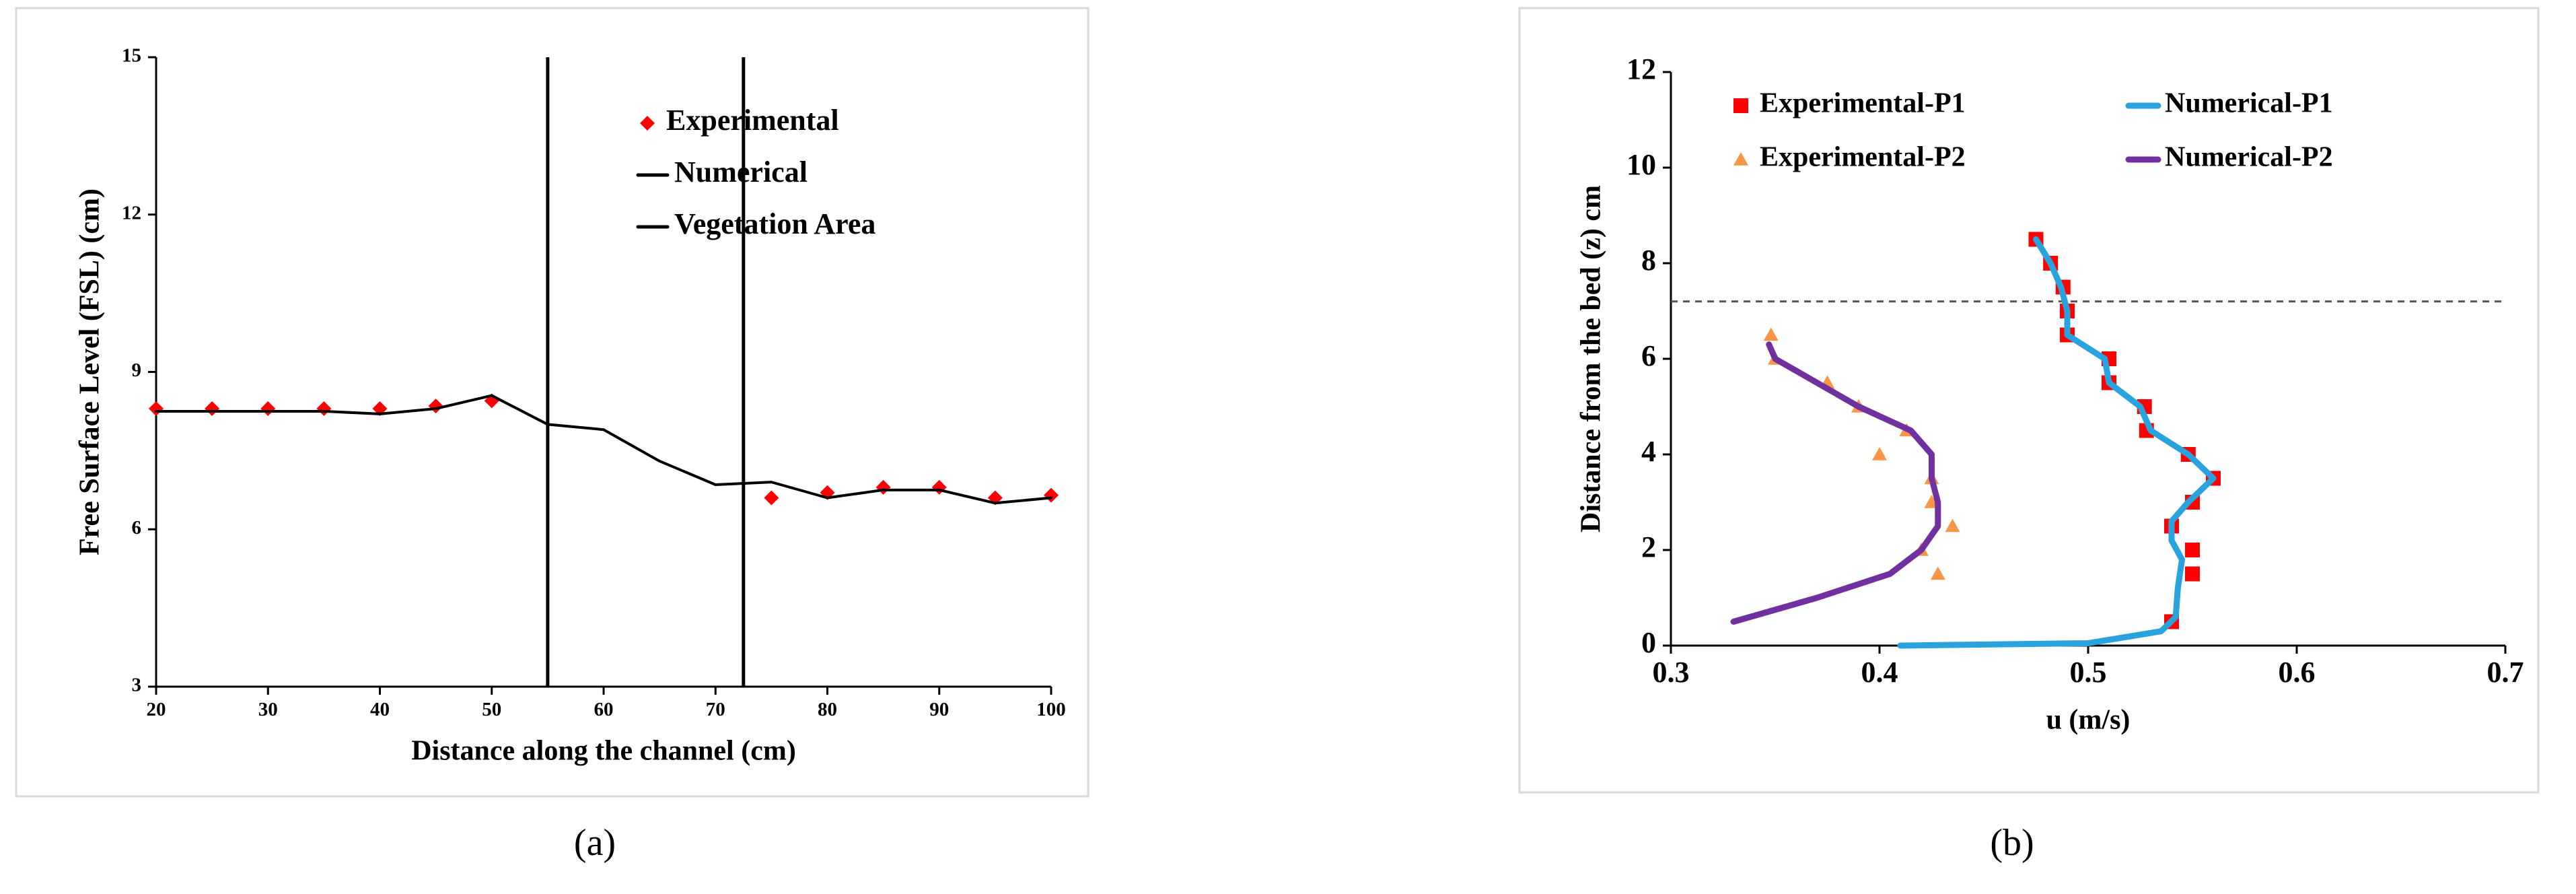 This screenshot has height=894, width=2576. Describe the element at coordinates (603, 751) in the screenshot. I see `x-axis-label: Distance along the channel (cm)` at that location.